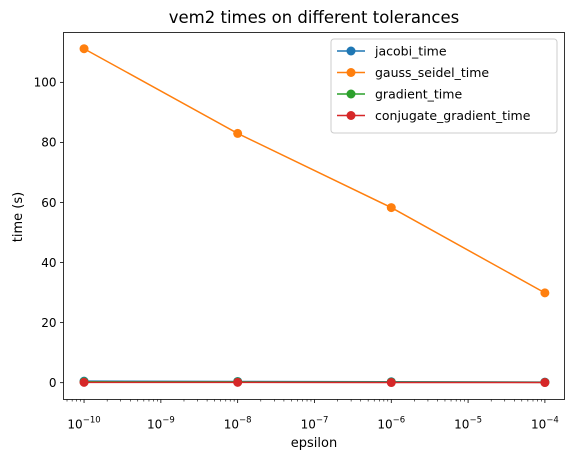 Image resolution: width=571 pixels, height=459 pixels. Describe the element at coordinates (314, 17) in the screenshot. I see `chart-title: vem2 times on different tolerances` at that location.